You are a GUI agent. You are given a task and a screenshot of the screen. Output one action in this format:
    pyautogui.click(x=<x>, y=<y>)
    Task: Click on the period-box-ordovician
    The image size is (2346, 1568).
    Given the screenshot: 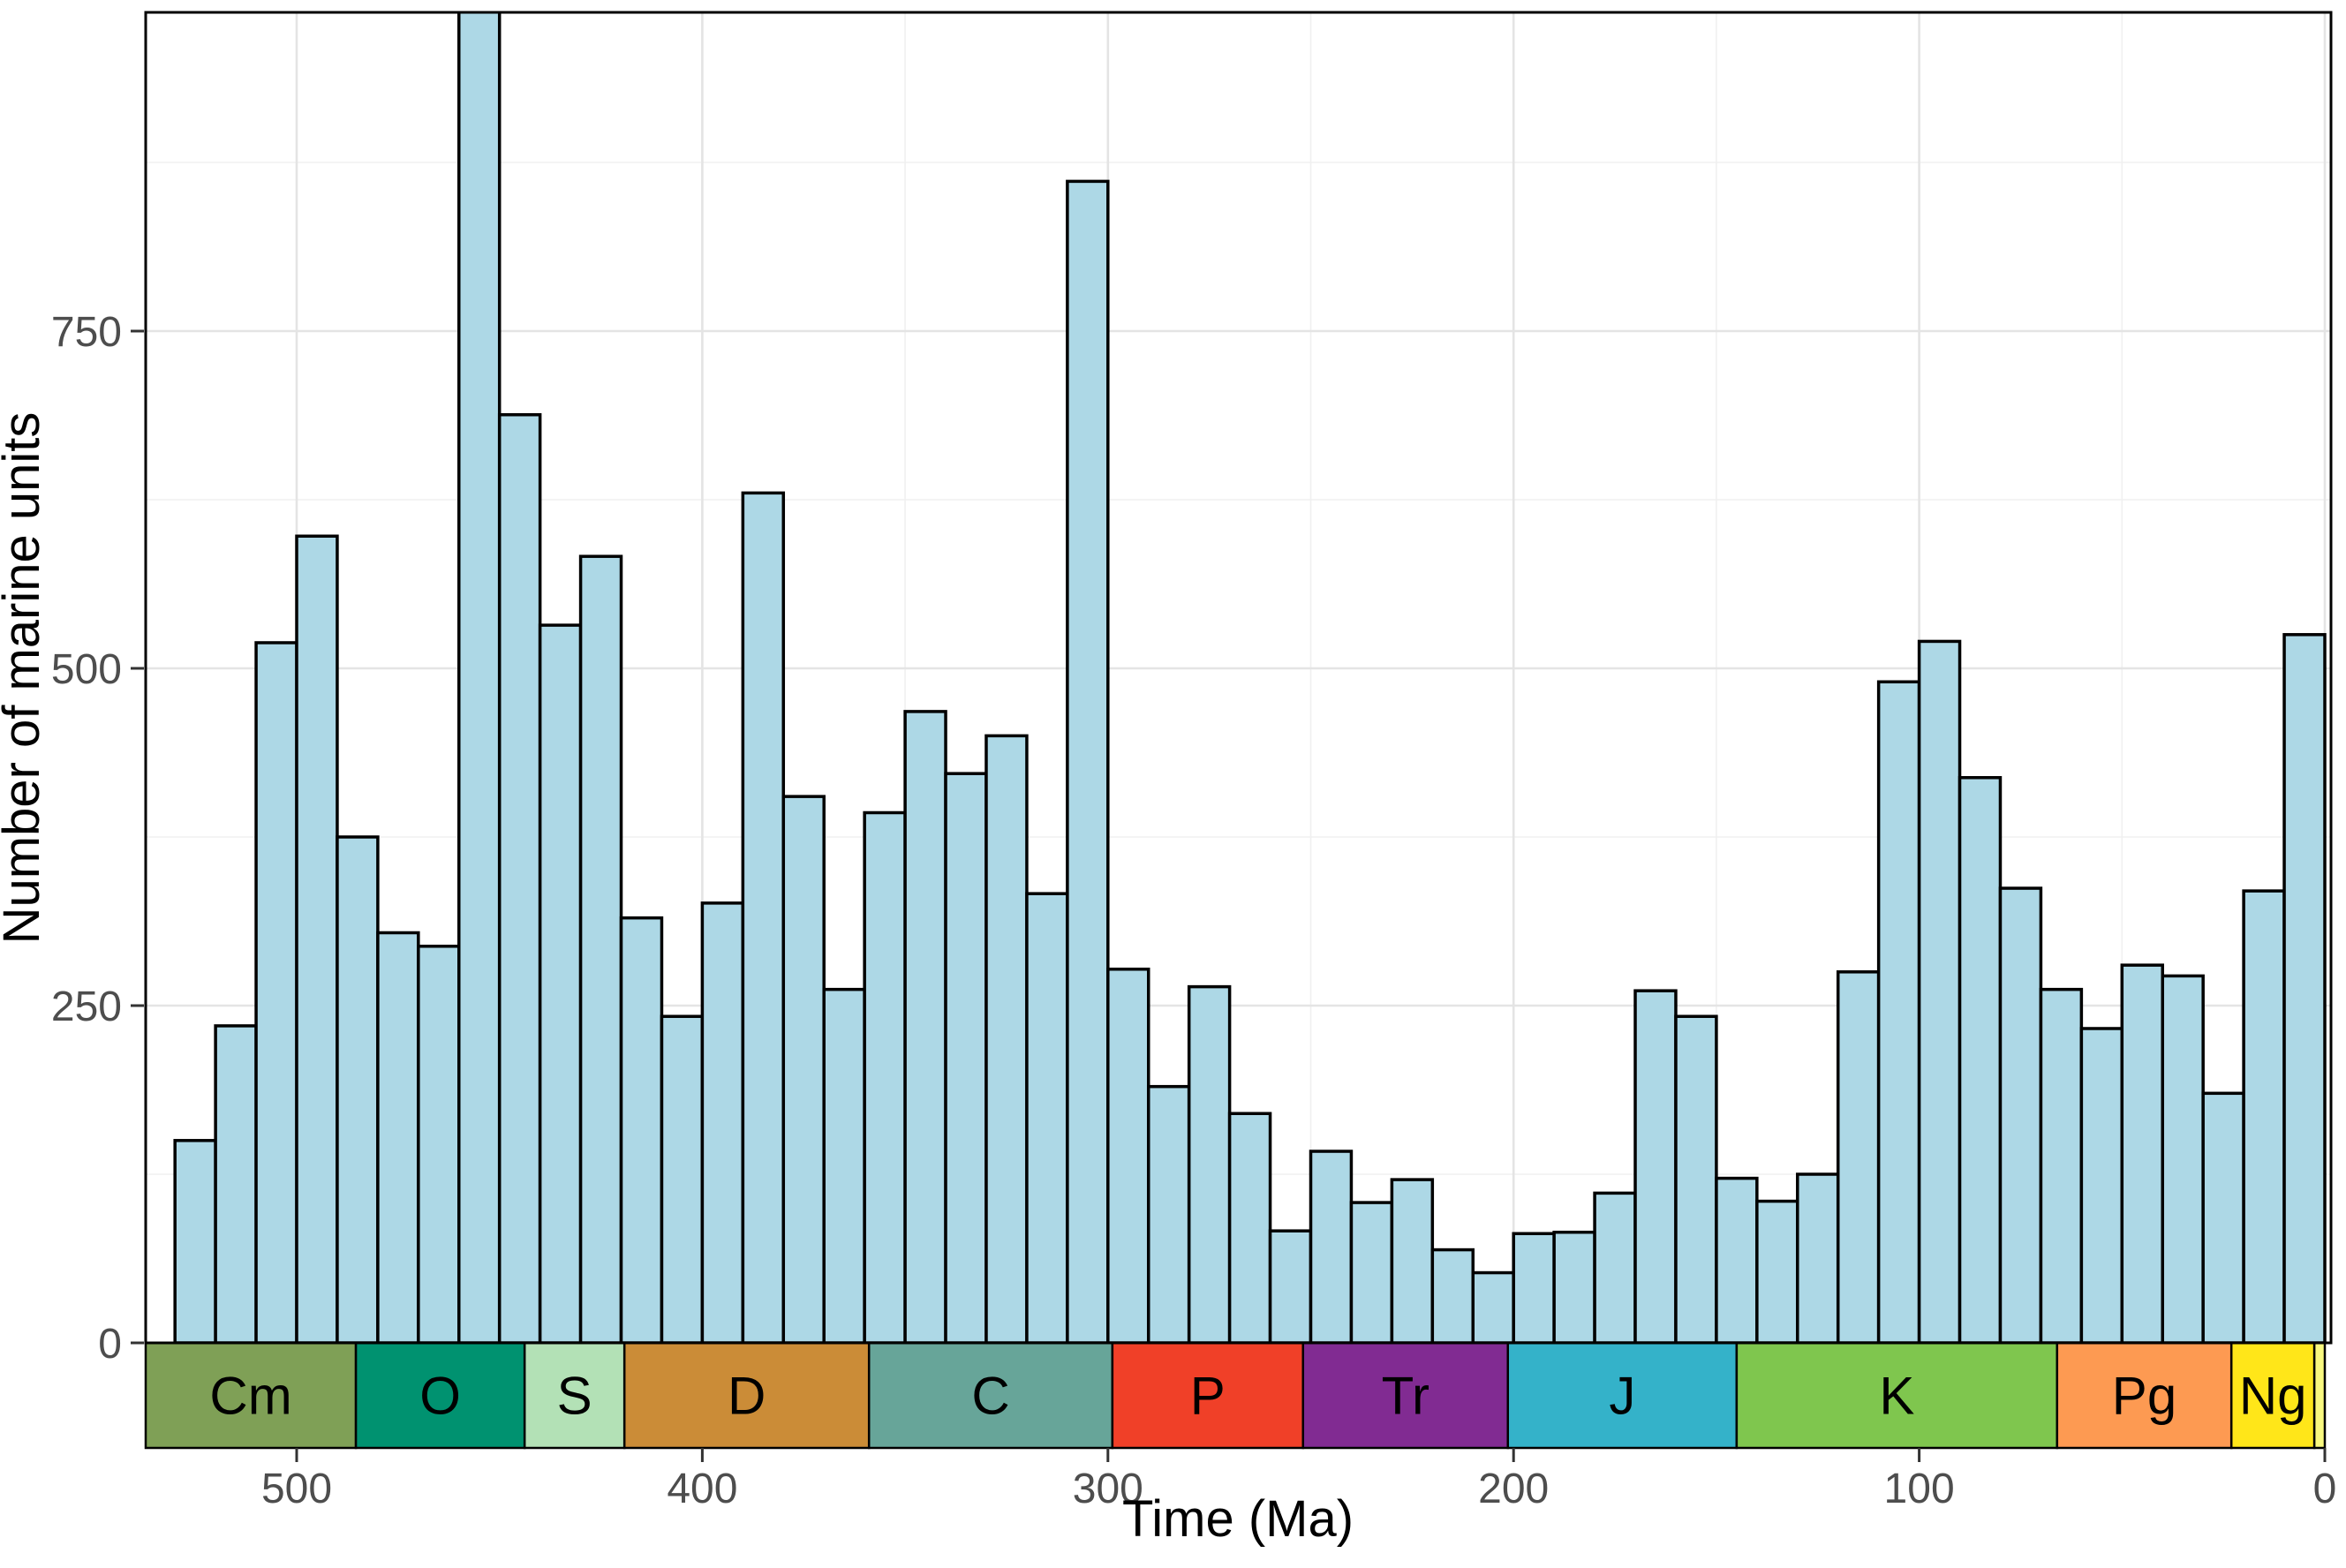 What is the action you would take?
    pyautogui.click(x=440, y=1395)
    